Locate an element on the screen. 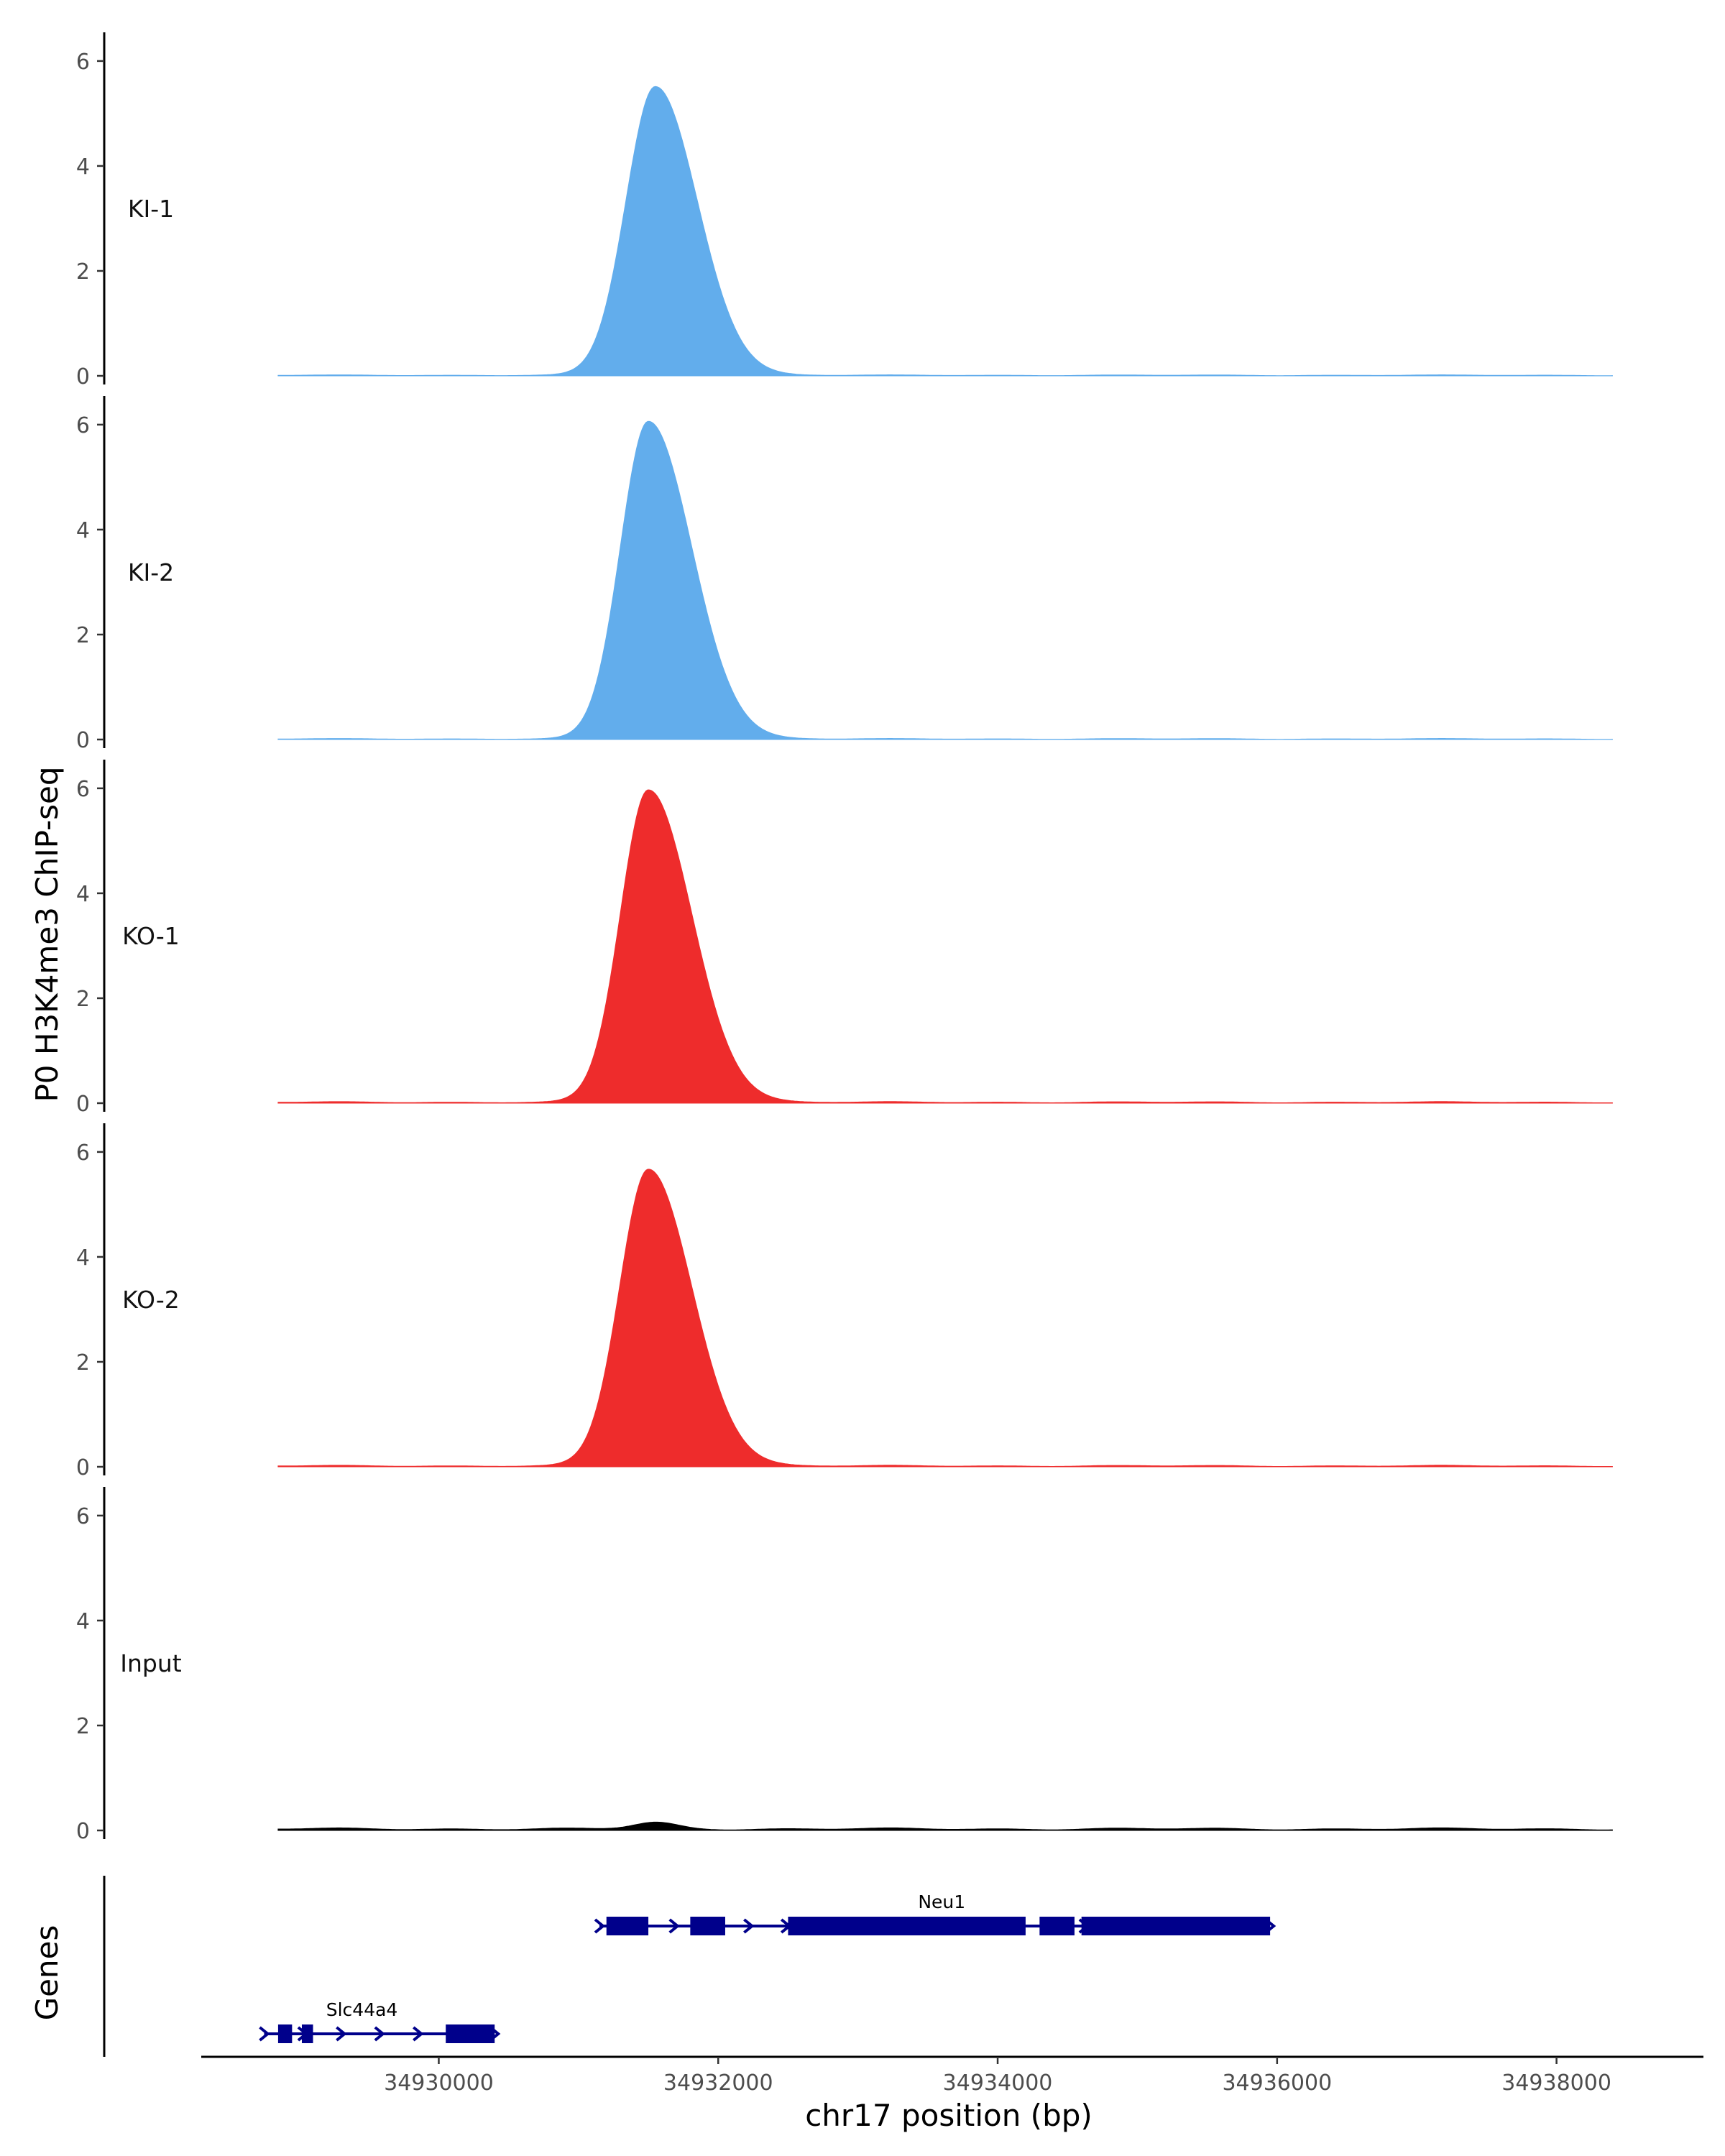  track-label: KO-1 is located at coordinates (151, 936).